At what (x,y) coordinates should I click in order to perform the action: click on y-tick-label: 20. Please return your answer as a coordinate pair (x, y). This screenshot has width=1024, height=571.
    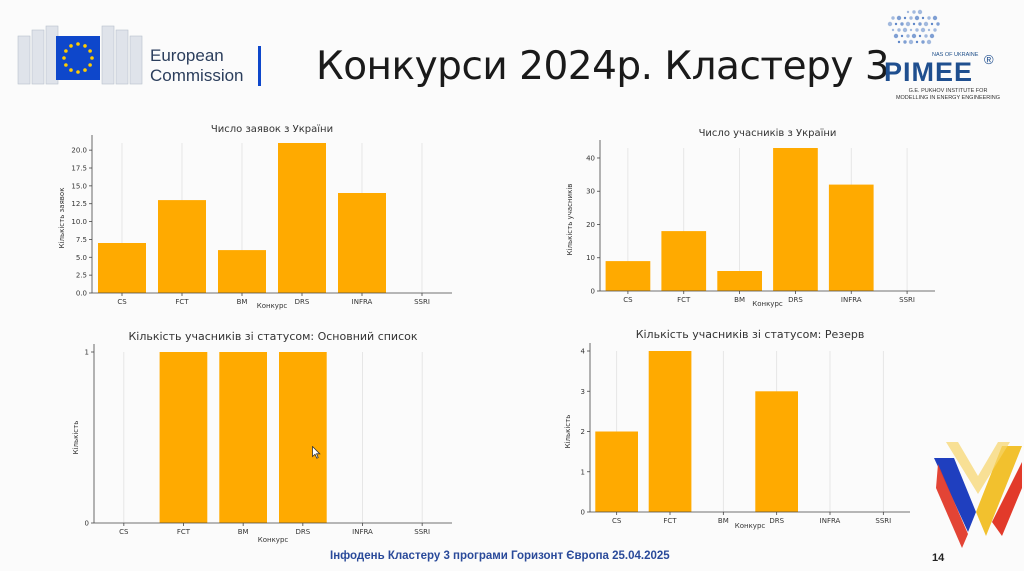
    Looking at the image, I should click on (590, 225).